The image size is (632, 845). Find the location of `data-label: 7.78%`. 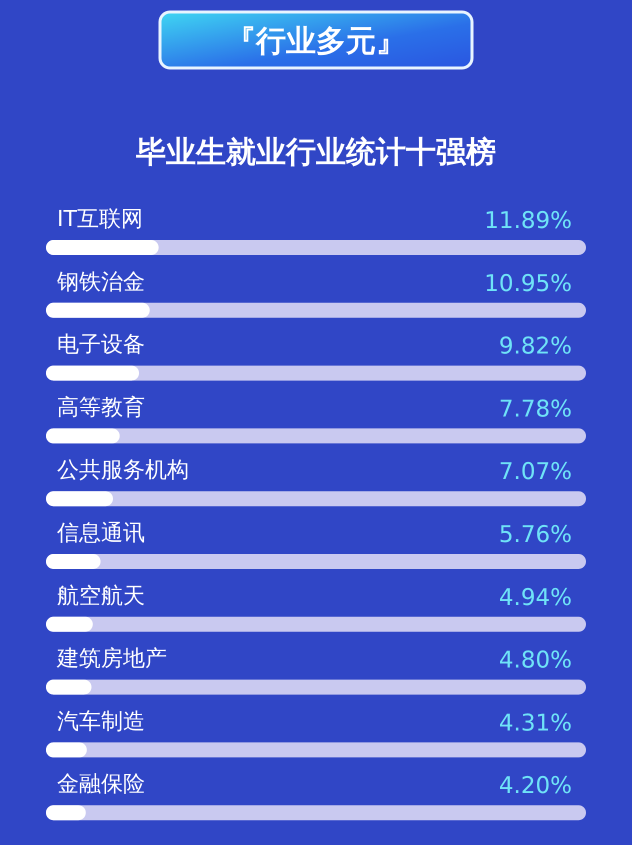

data-label: 7.78% is located at coordinates (535, 409).